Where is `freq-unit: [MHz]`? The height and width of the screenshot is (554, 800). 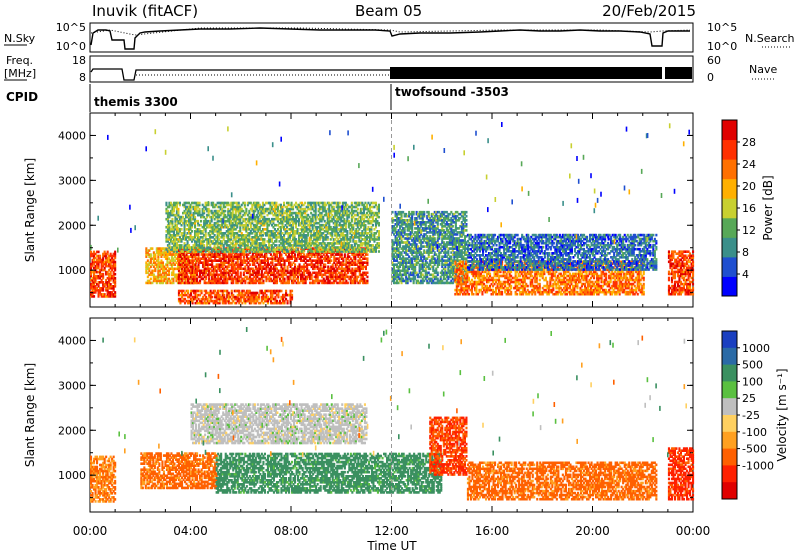
freq-unit: [MHz] is located at coordinates (20, 73).